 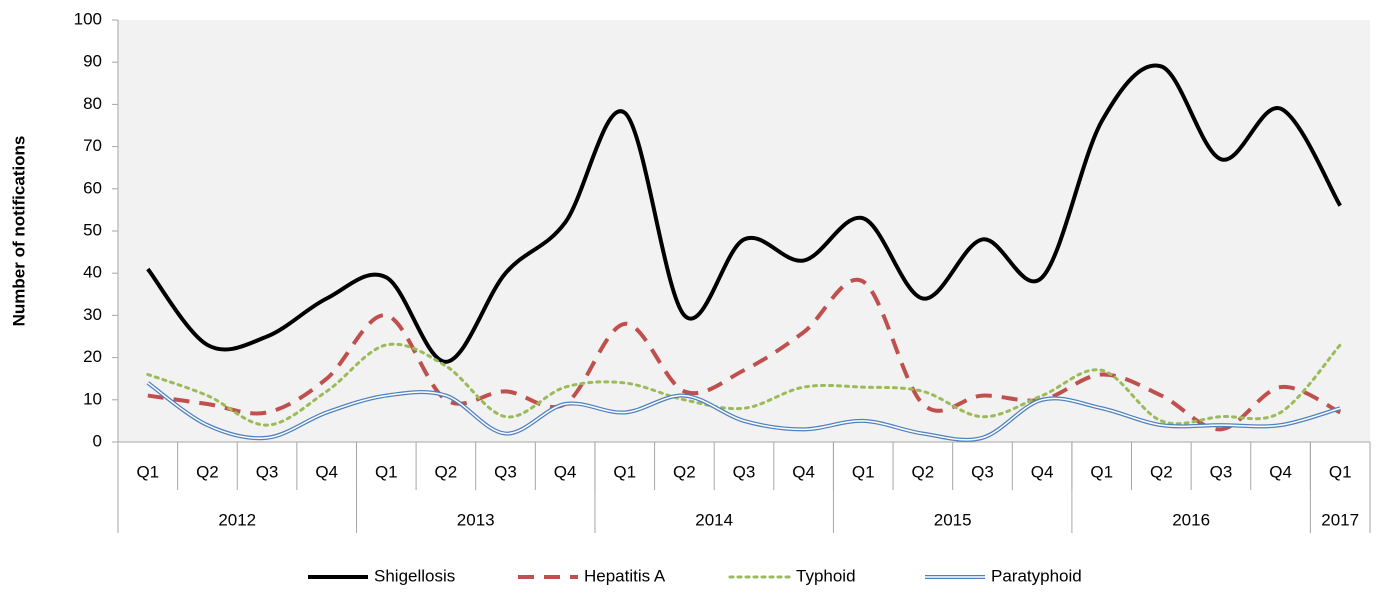 I want to click on y-tick-label: 70, so click(x=92, y=145).